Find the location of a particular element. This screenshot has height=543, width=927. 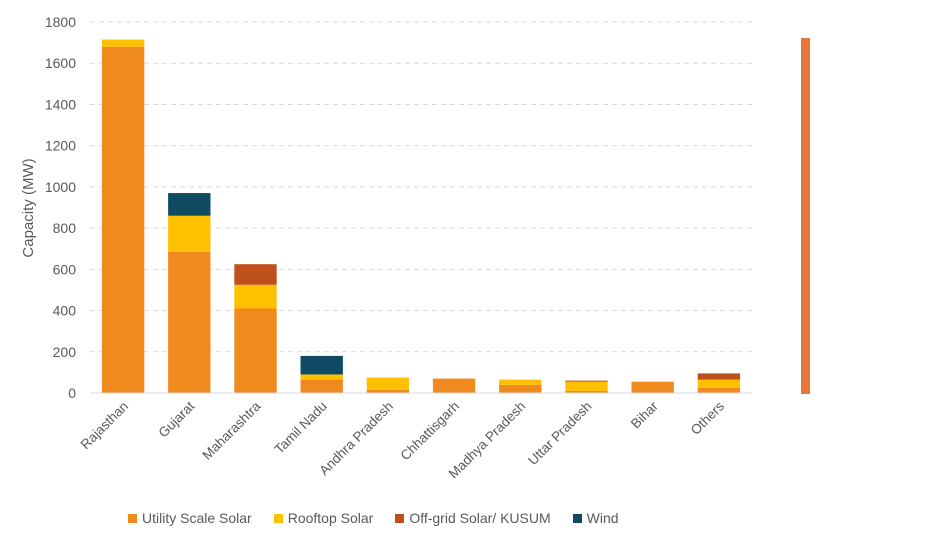

x-category-label: Bihar is located at coordinates (644, 414).